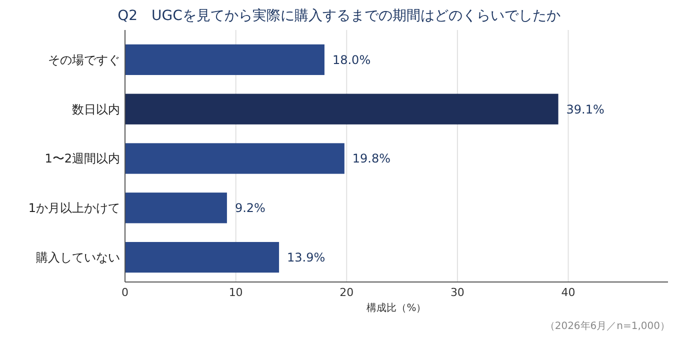  Describe the element at coordinates (607, 326) in the screenshot. I see `text: （2026年6月／n=1,000）` at that location.